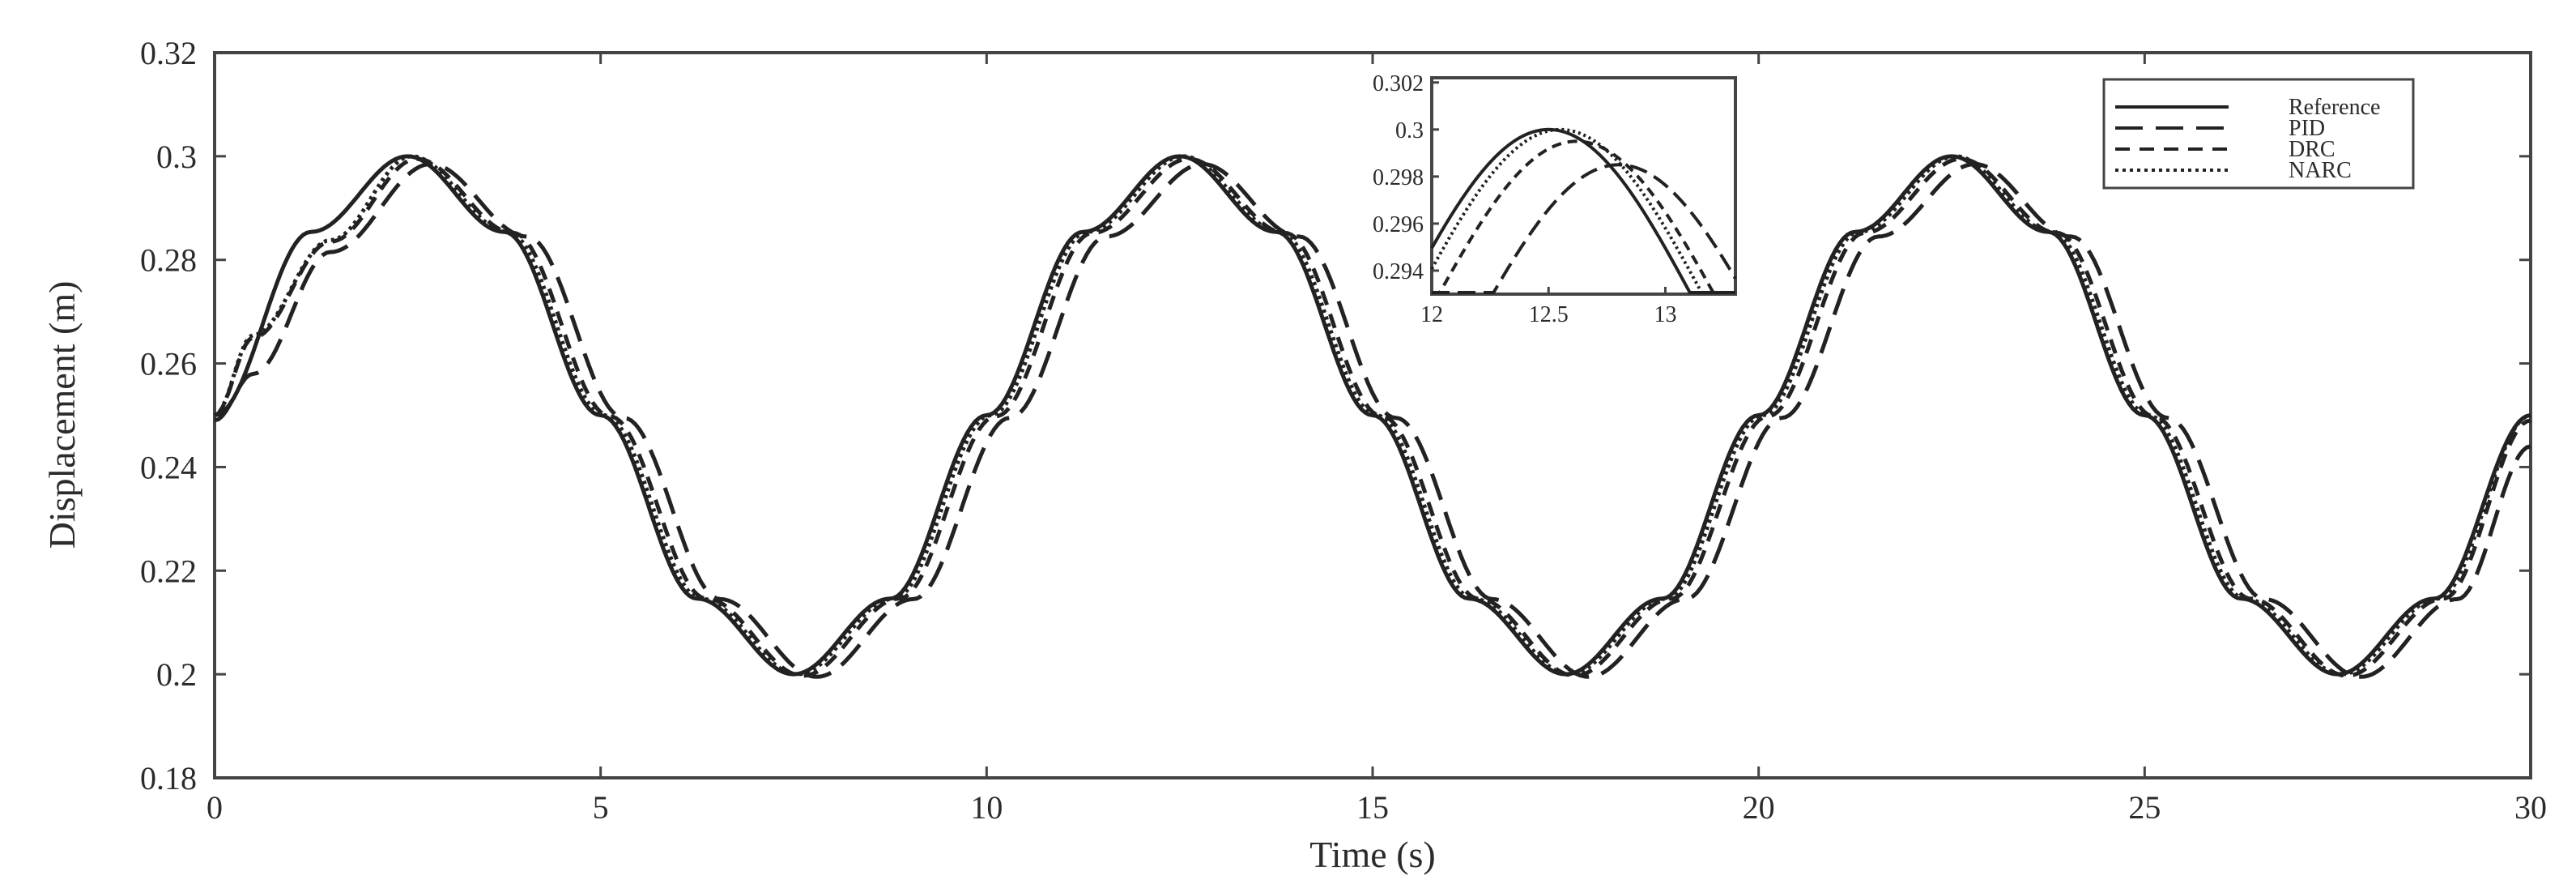  I want to click on y-axis-title: Displacement (m), so click(62, 415).